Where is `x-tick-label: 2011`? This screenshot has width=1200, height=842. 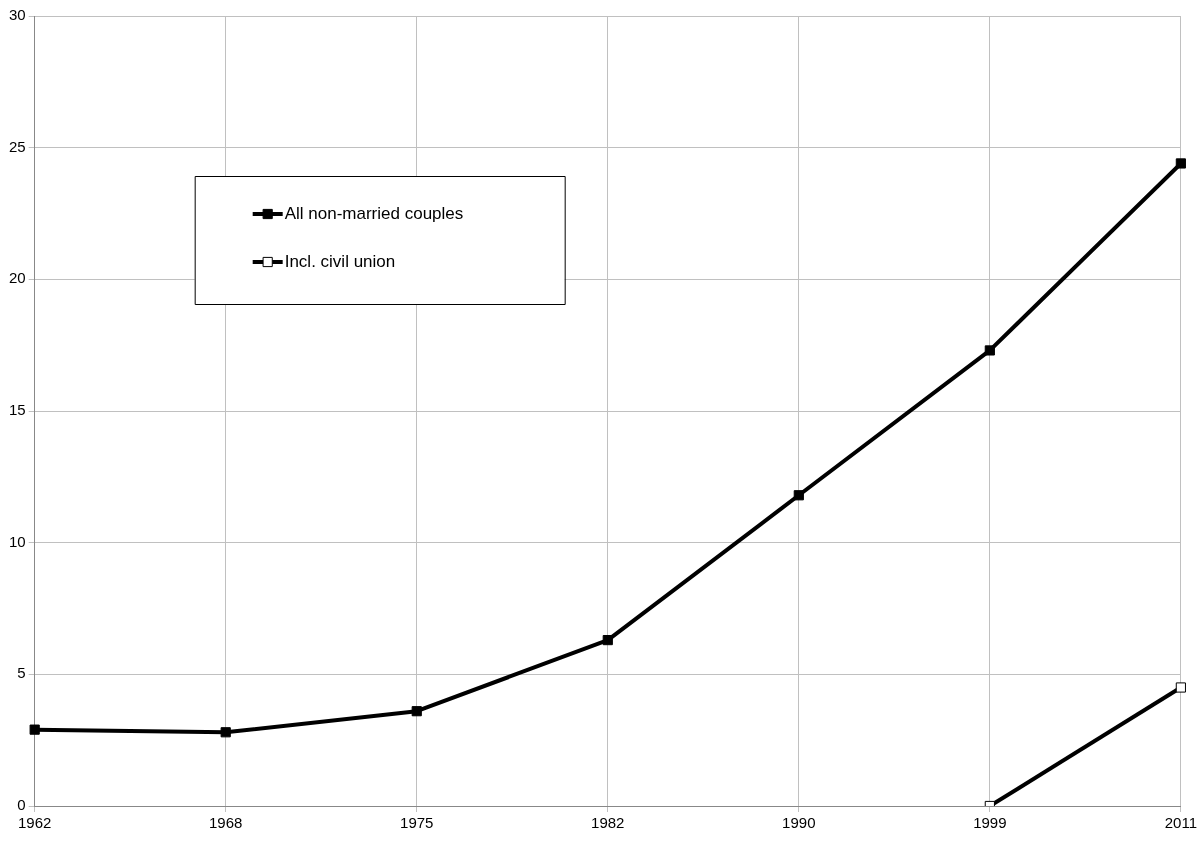
x-tick-label: 2011 is located at coordinates (1180, 823).